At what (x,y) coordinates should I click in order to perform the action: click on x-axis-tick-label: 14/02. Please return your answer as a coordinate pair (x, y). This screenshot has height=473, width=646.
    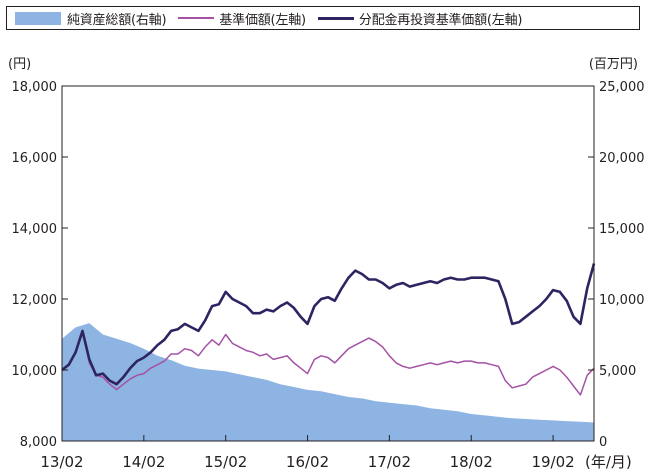
    Looking at the image, I should click on (143, 462).